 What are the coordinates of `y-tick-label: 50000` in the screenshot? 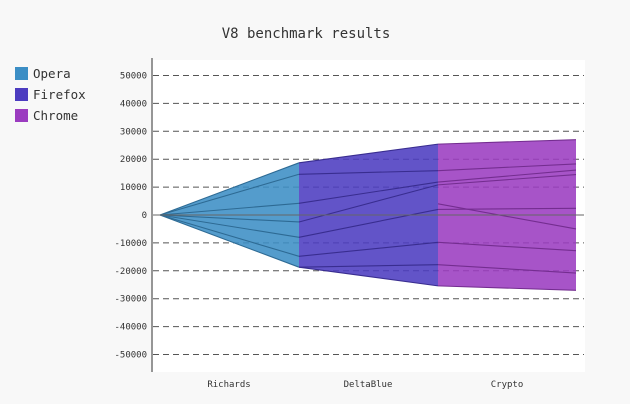 It's located at (133, 77).